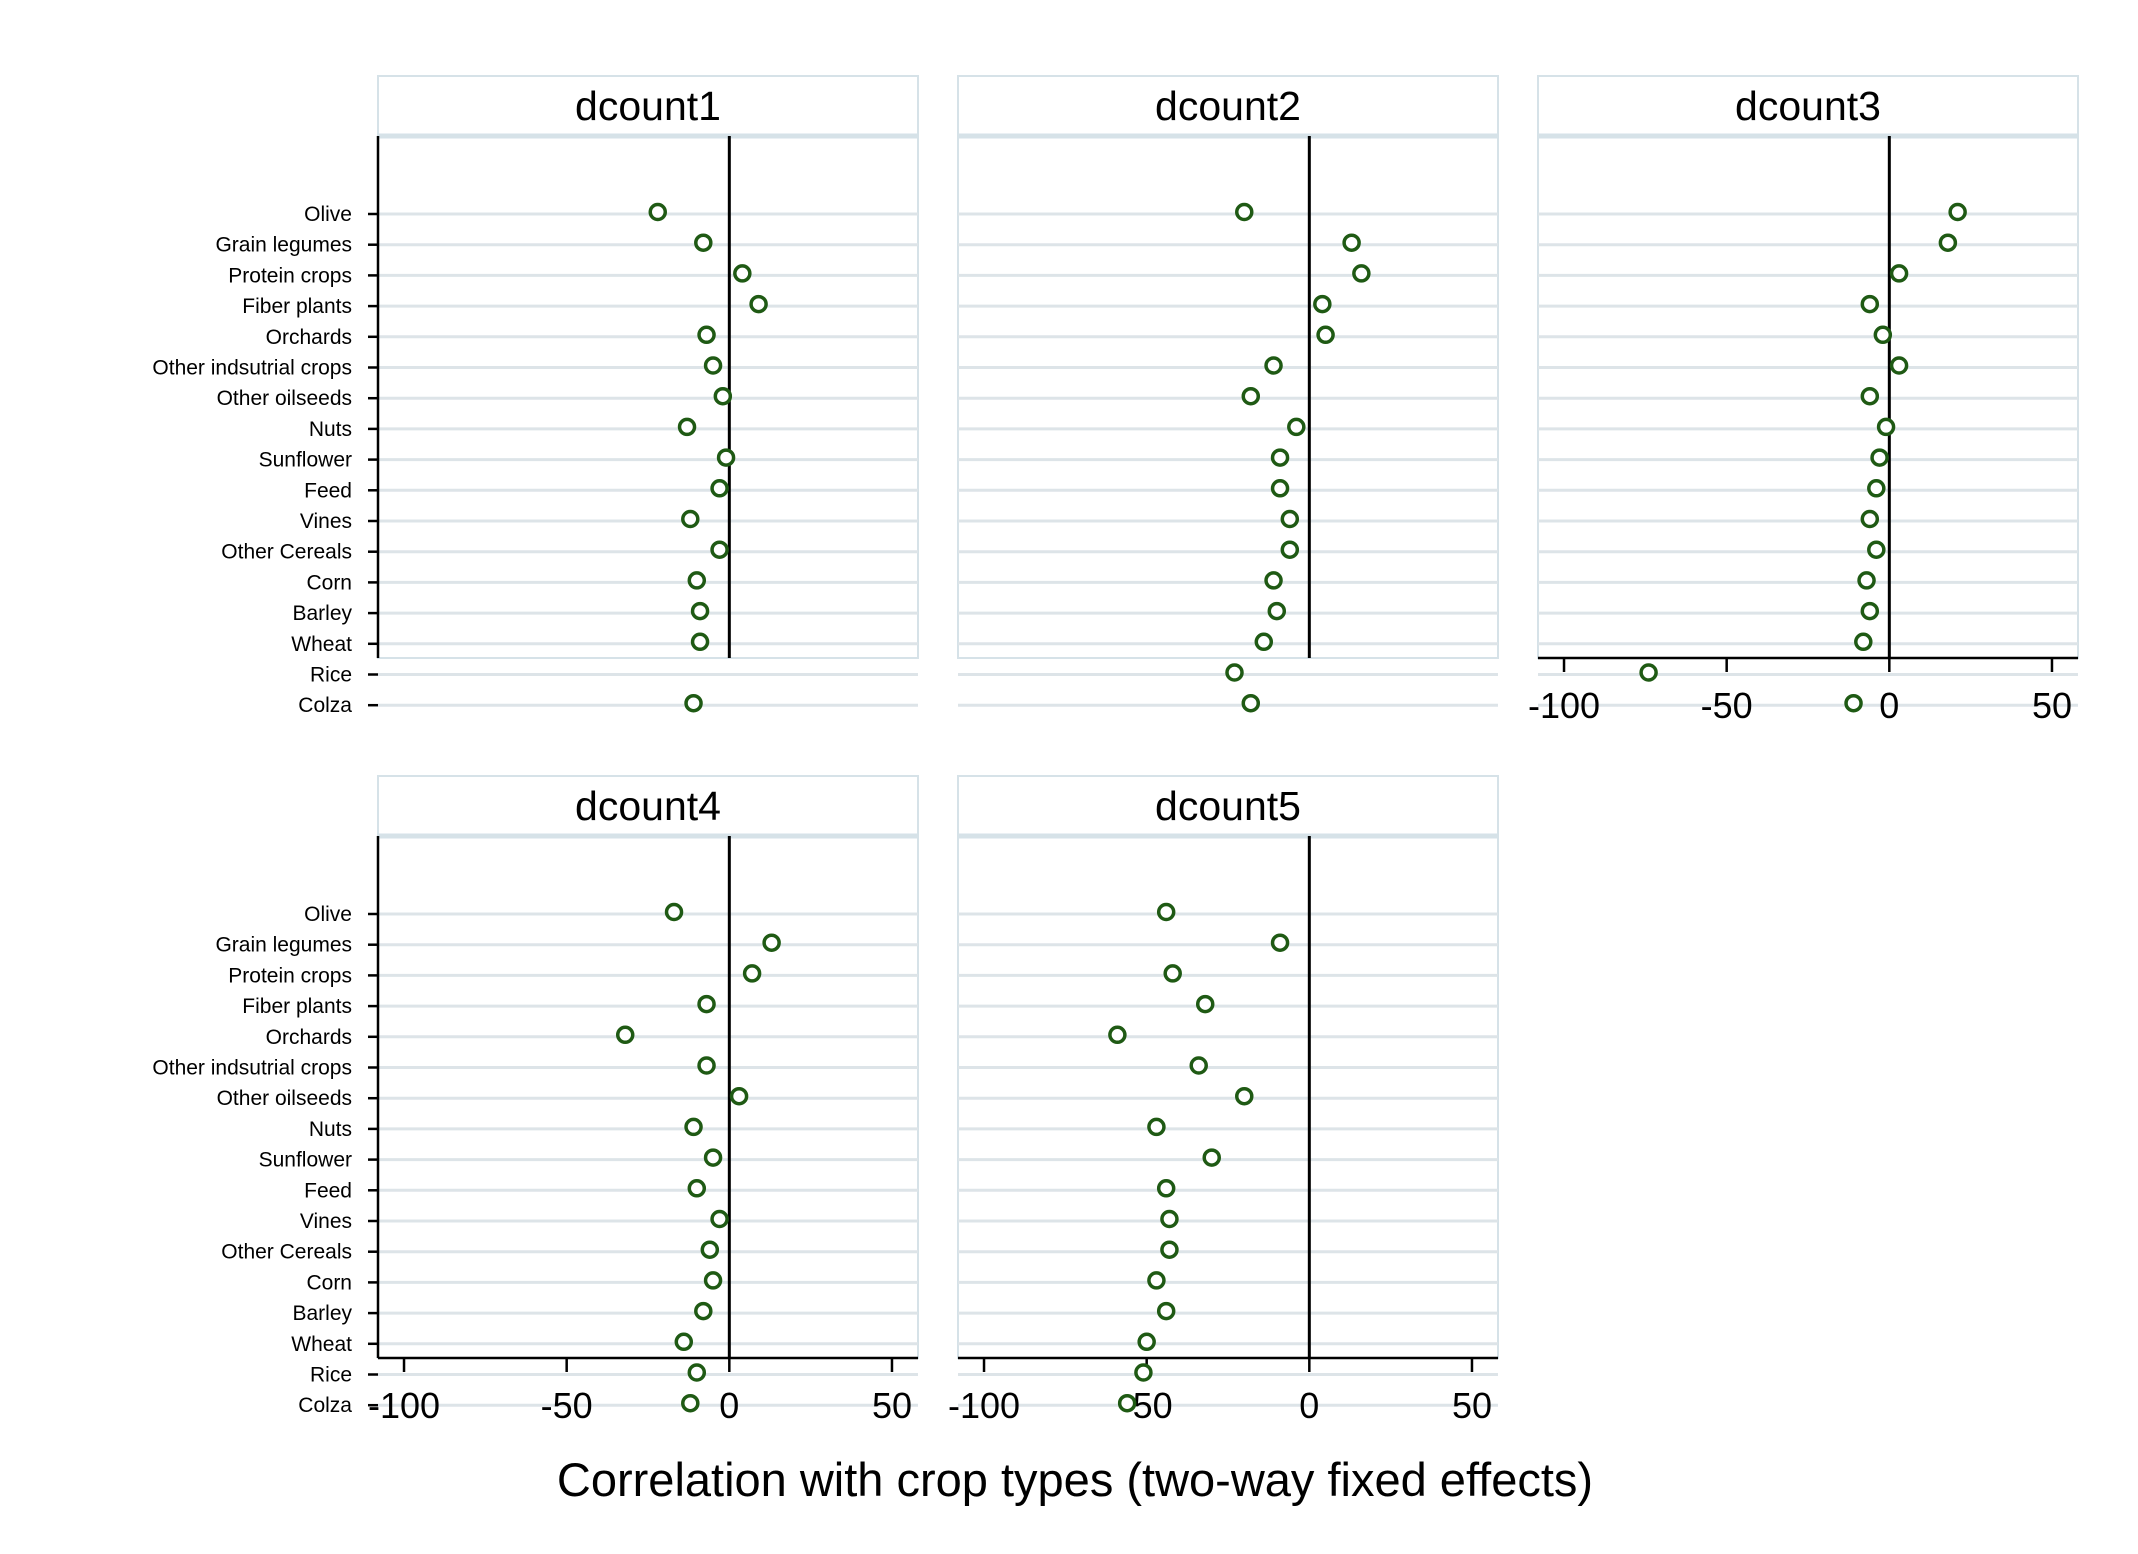  I want to click on y-tick-label: Corn, so click(329, 582).